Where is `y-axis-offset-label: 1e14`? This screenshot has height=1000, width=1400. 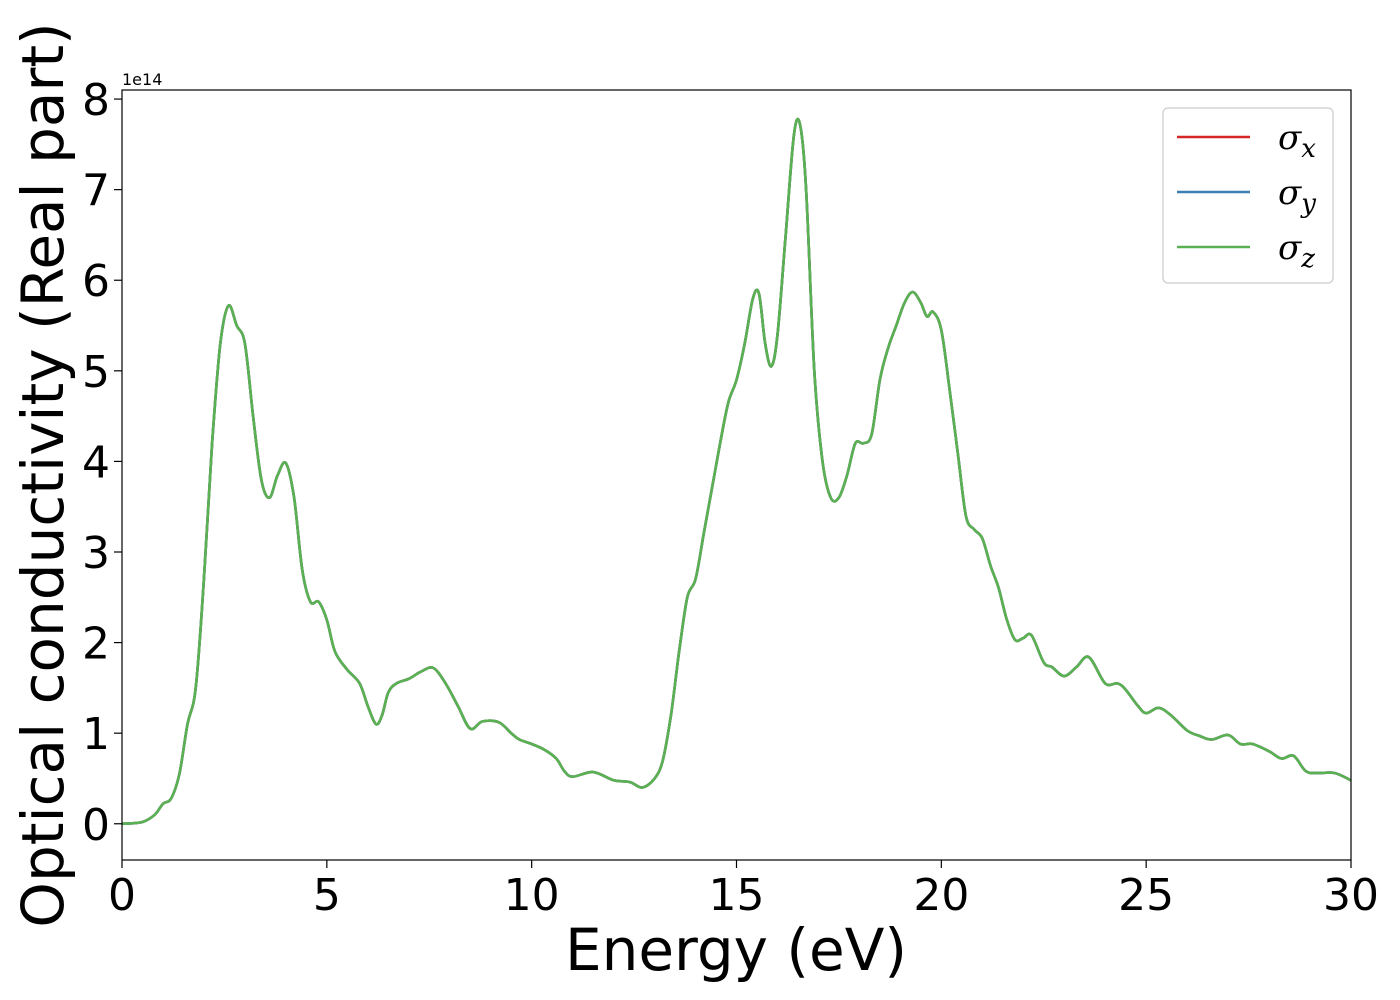
y-axis-offset-label: 1e14 is located at coordinates (142, 79).